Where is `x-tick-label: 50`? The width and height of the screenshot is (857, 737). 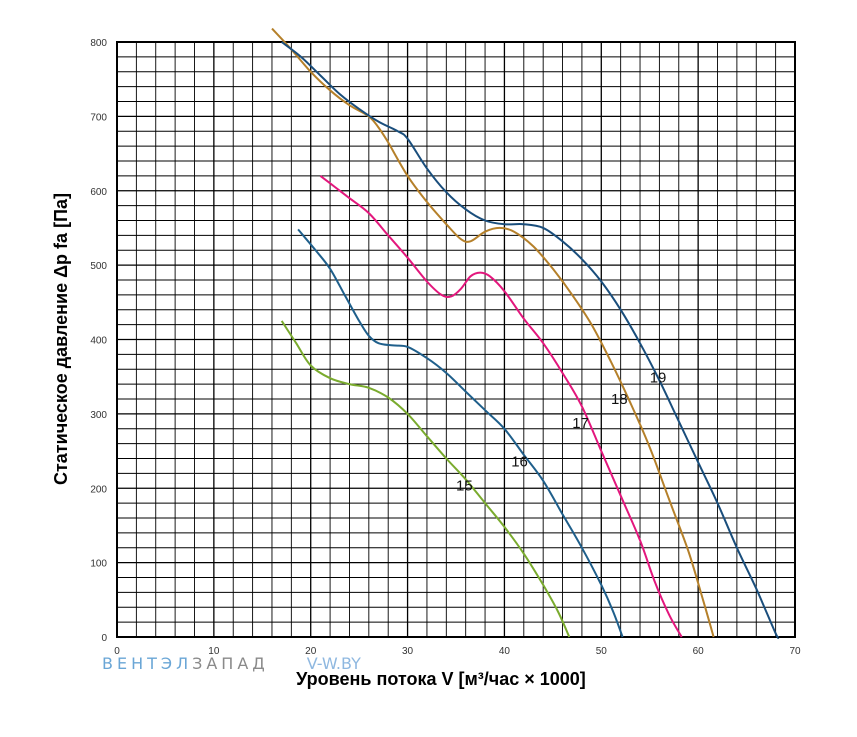 x-tick-label: 50 is located at coordinates (602, 651).